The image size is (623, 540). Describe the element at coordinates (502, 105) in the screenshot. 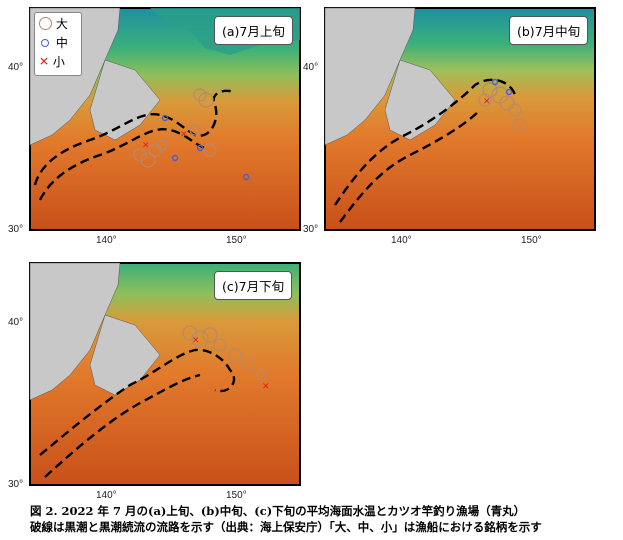

I see `fishing-ground-markers: ✕` at that location.